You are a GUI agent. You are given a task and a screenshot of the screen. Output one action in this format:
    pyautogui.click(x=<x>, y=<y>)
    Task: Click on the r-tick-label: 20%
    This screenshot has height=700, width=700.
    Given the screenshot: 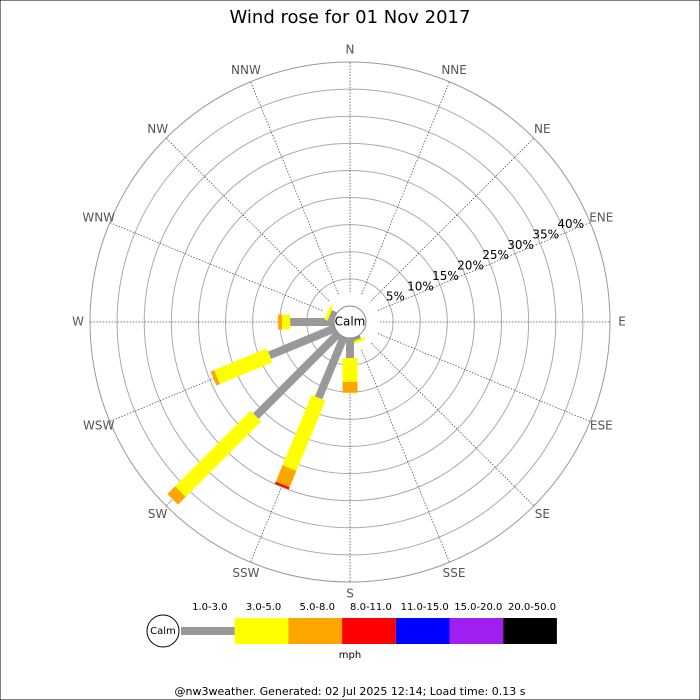 What is the action you would take?
    pyautogui.click(x=470, y=266)
    